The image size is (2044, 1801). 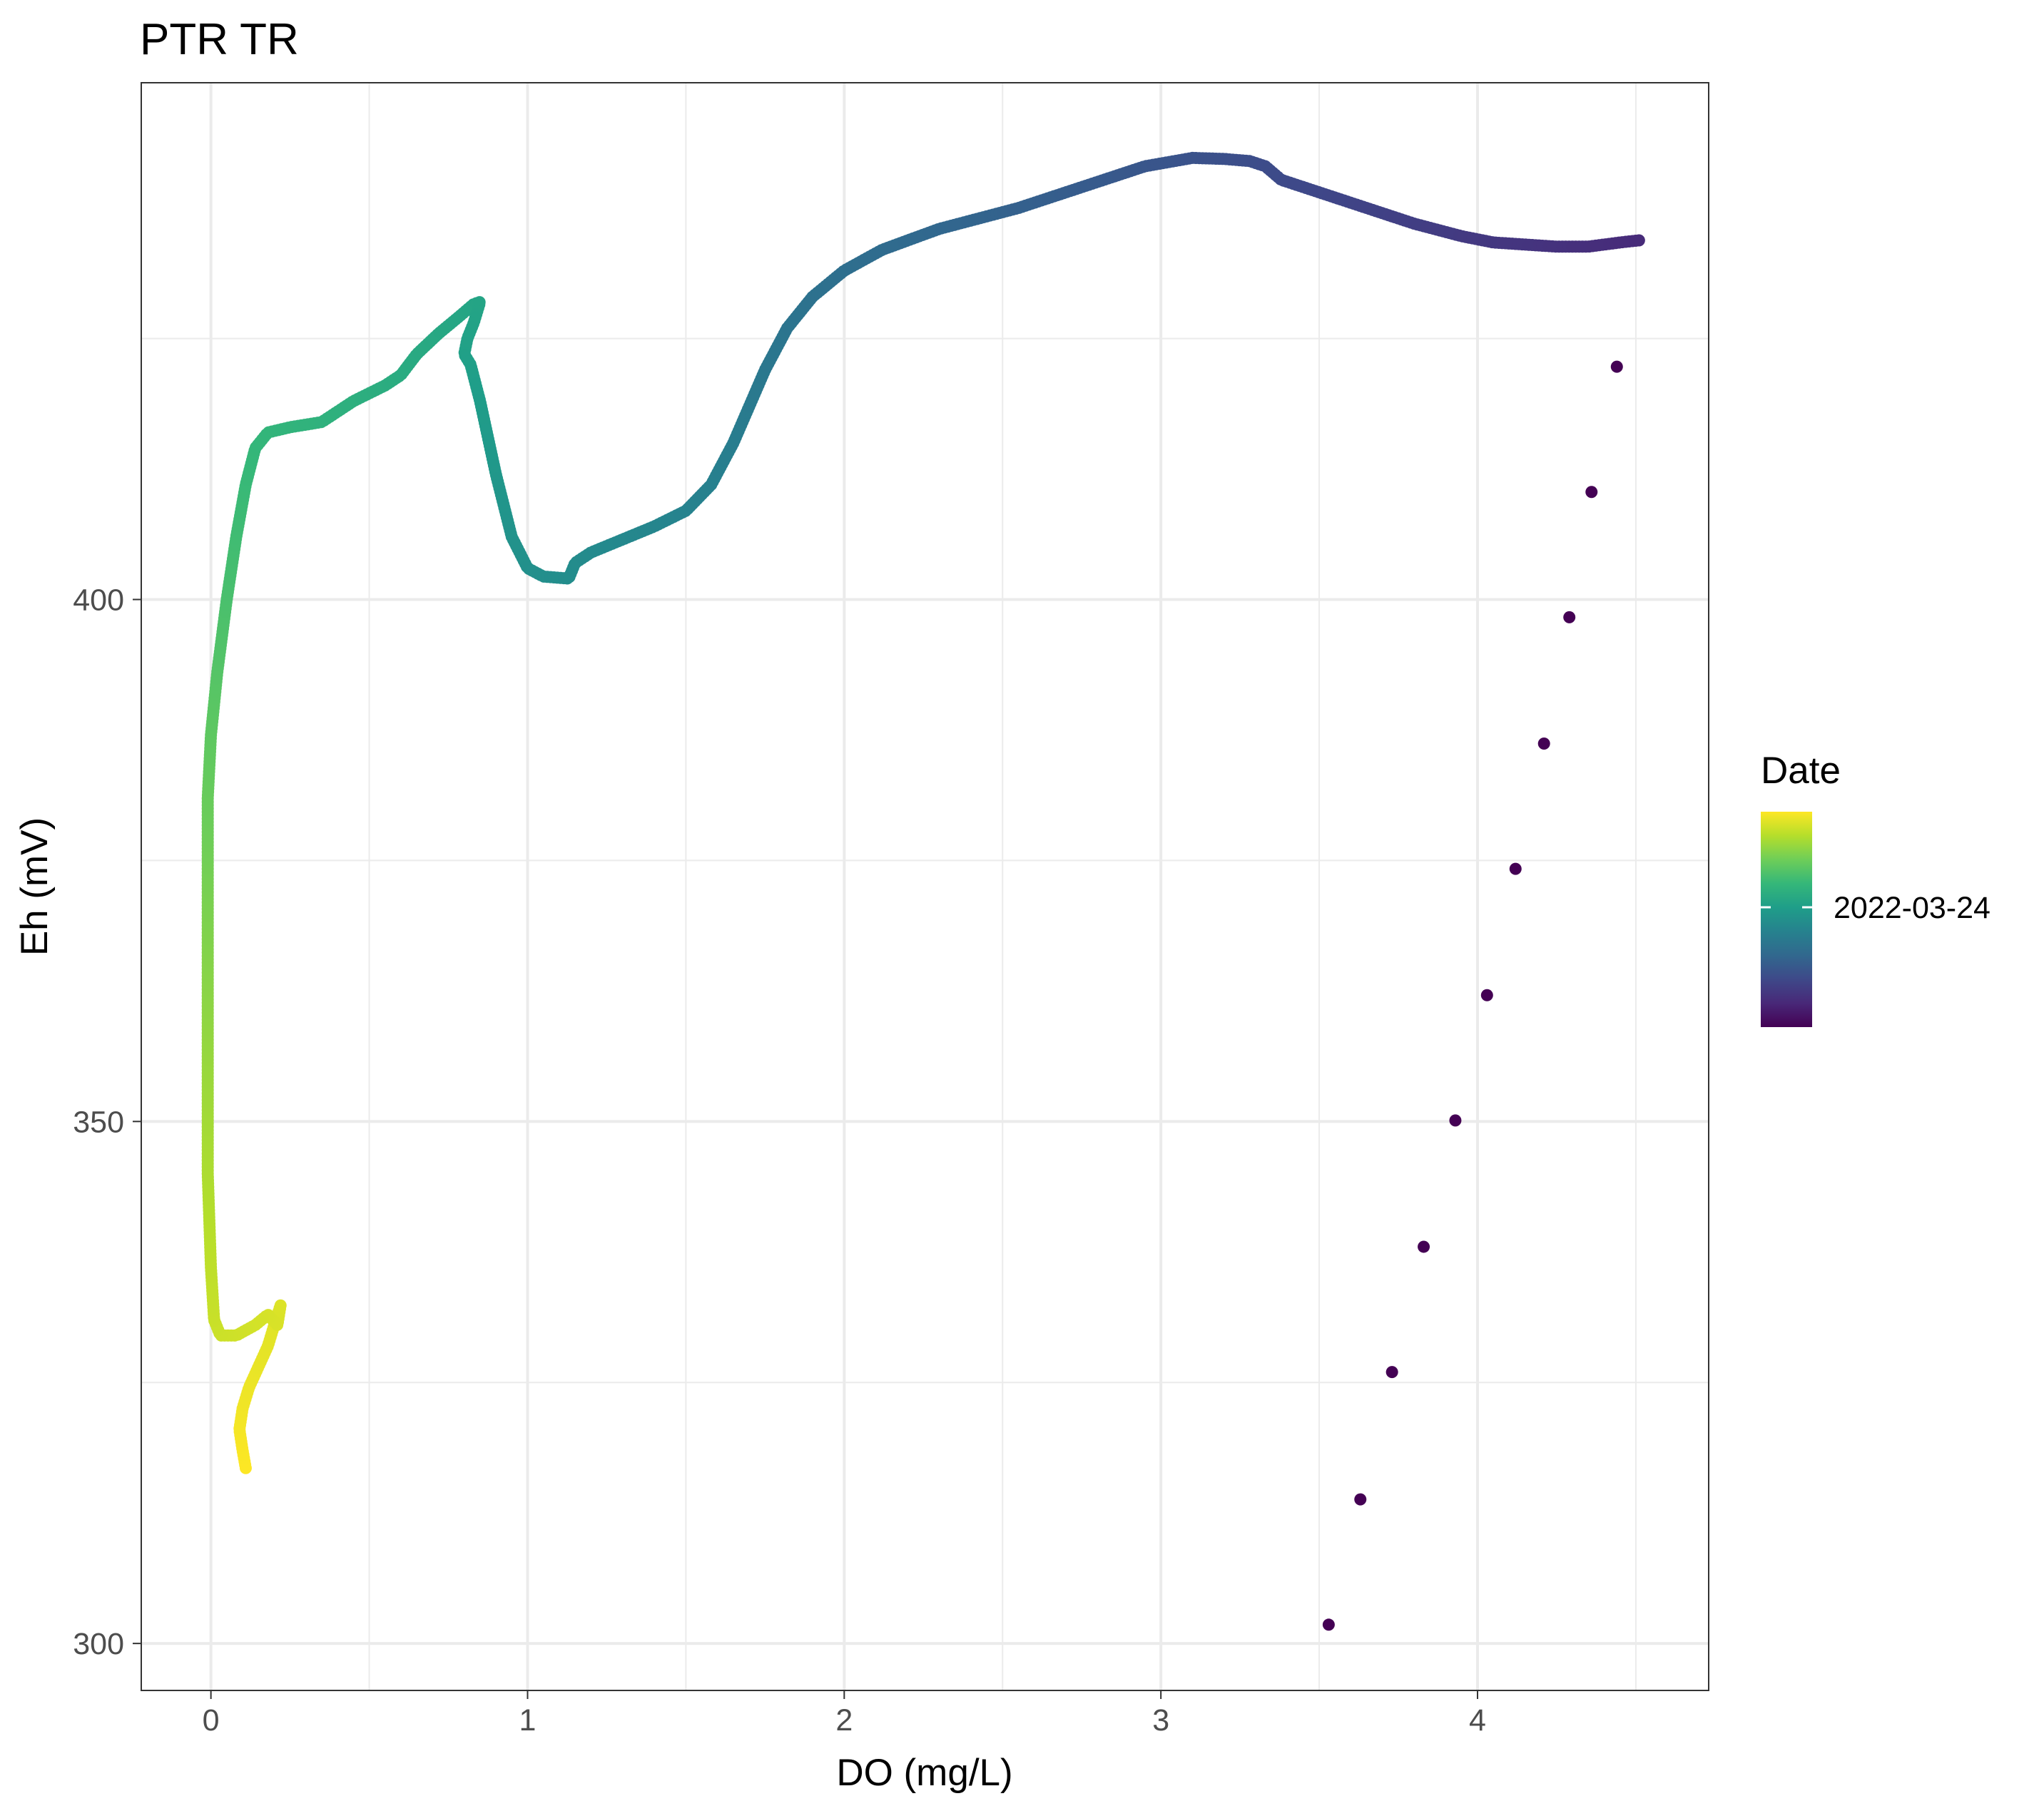 What do you see at coordinates (1160, 1721) in the screenshot?
I see `x-tick-label: 3` at bounding box center [1160, 1721].